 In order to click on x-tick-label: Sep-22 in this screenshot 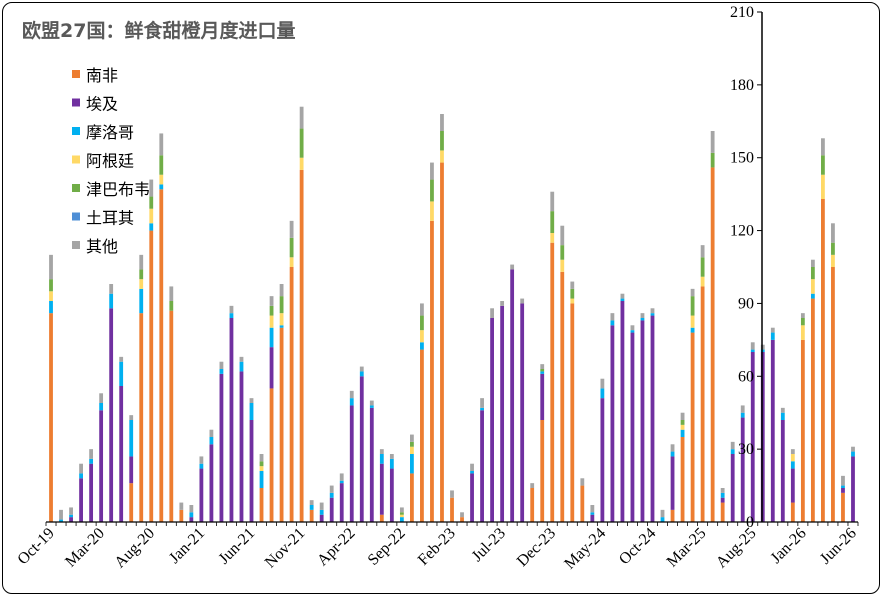, I will do `click(387, 547)`.